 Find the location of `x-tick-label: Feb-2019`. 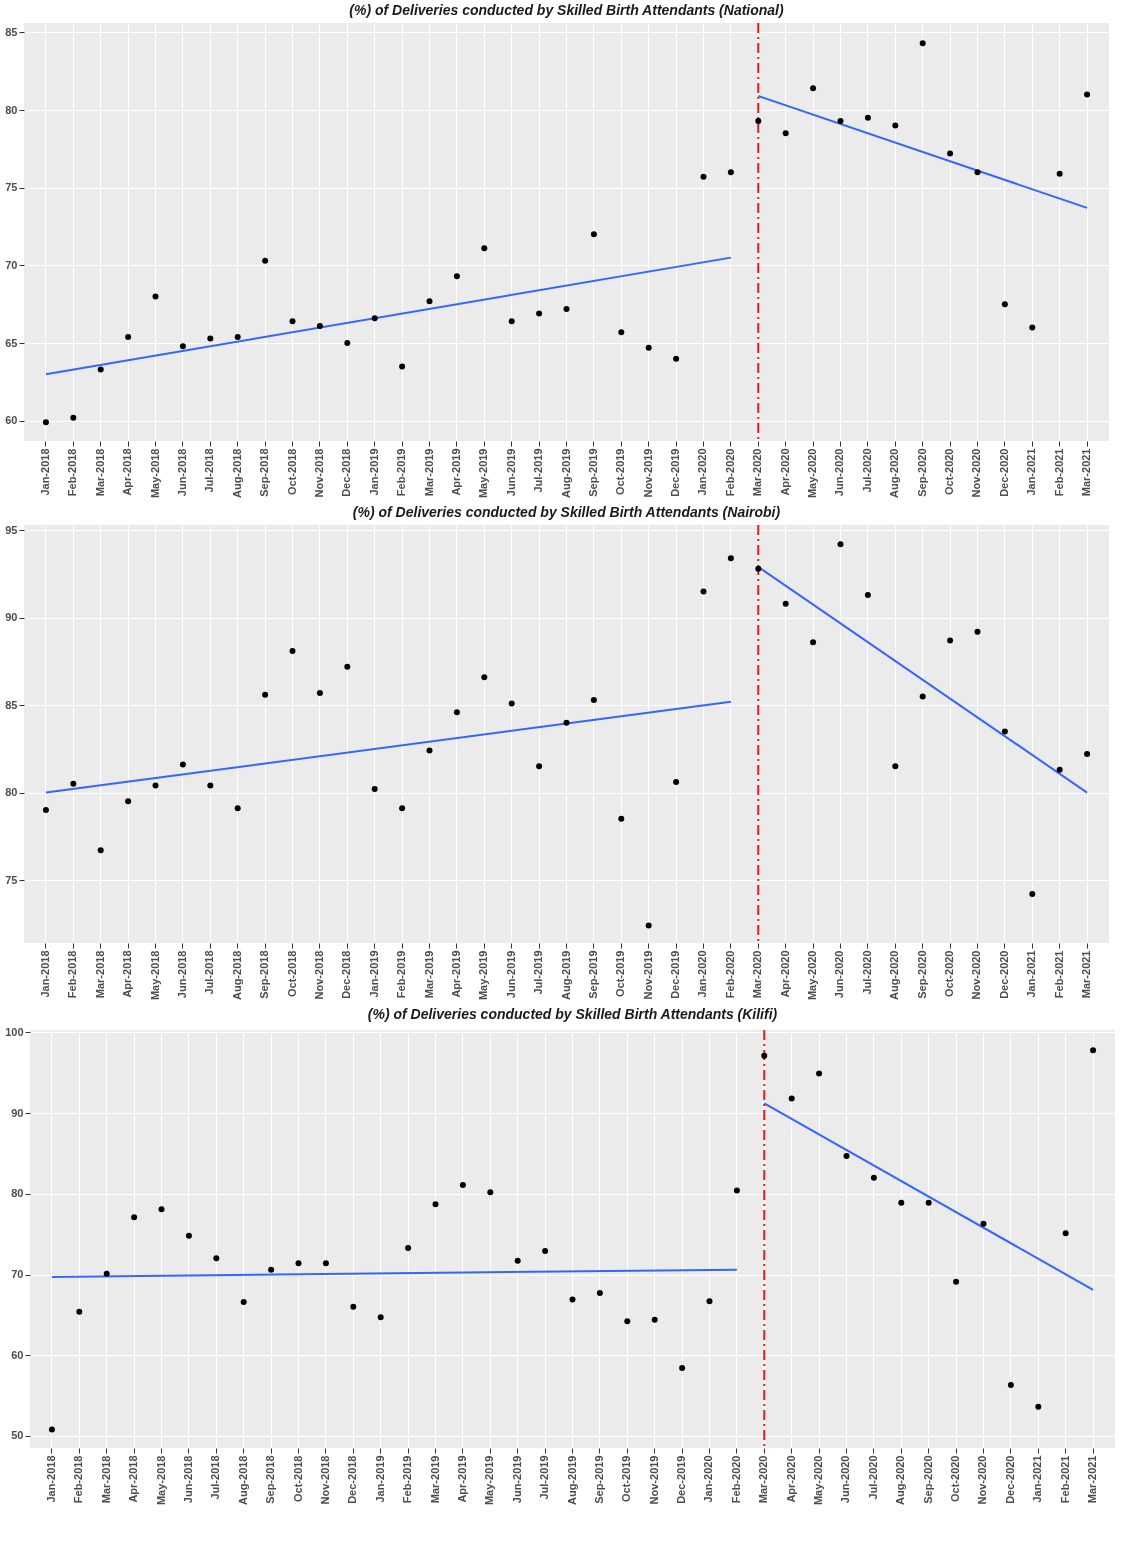

x-tick-label: Feb-2019 is located at coordinates (401, 974).